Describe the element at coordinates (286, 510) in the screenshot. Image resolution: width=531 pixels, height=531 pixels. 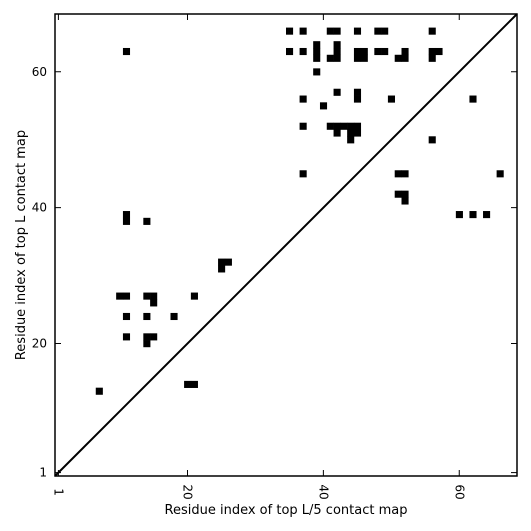
I see `x-axis-label: Residue index of top L/5 contact map` at that location.